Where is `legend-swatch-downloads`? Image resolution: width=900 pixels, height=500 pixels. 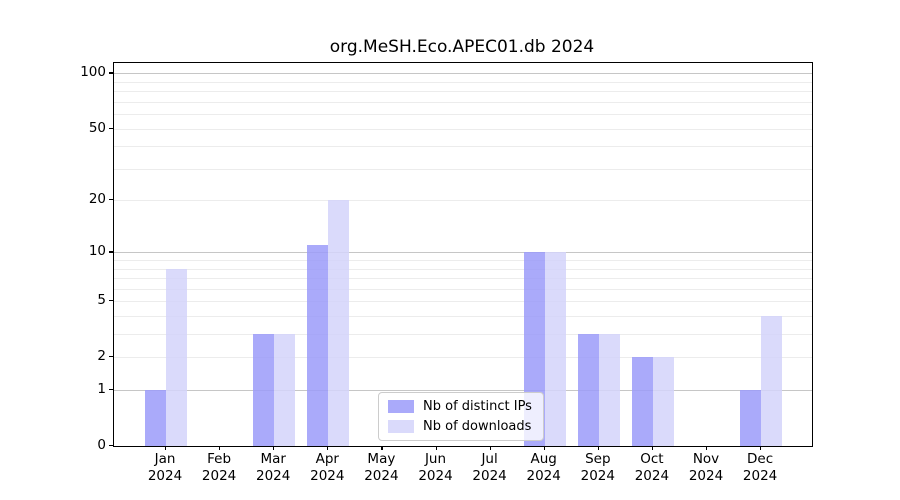 legend-swatch-downloads is located at coordinates (401, 426).